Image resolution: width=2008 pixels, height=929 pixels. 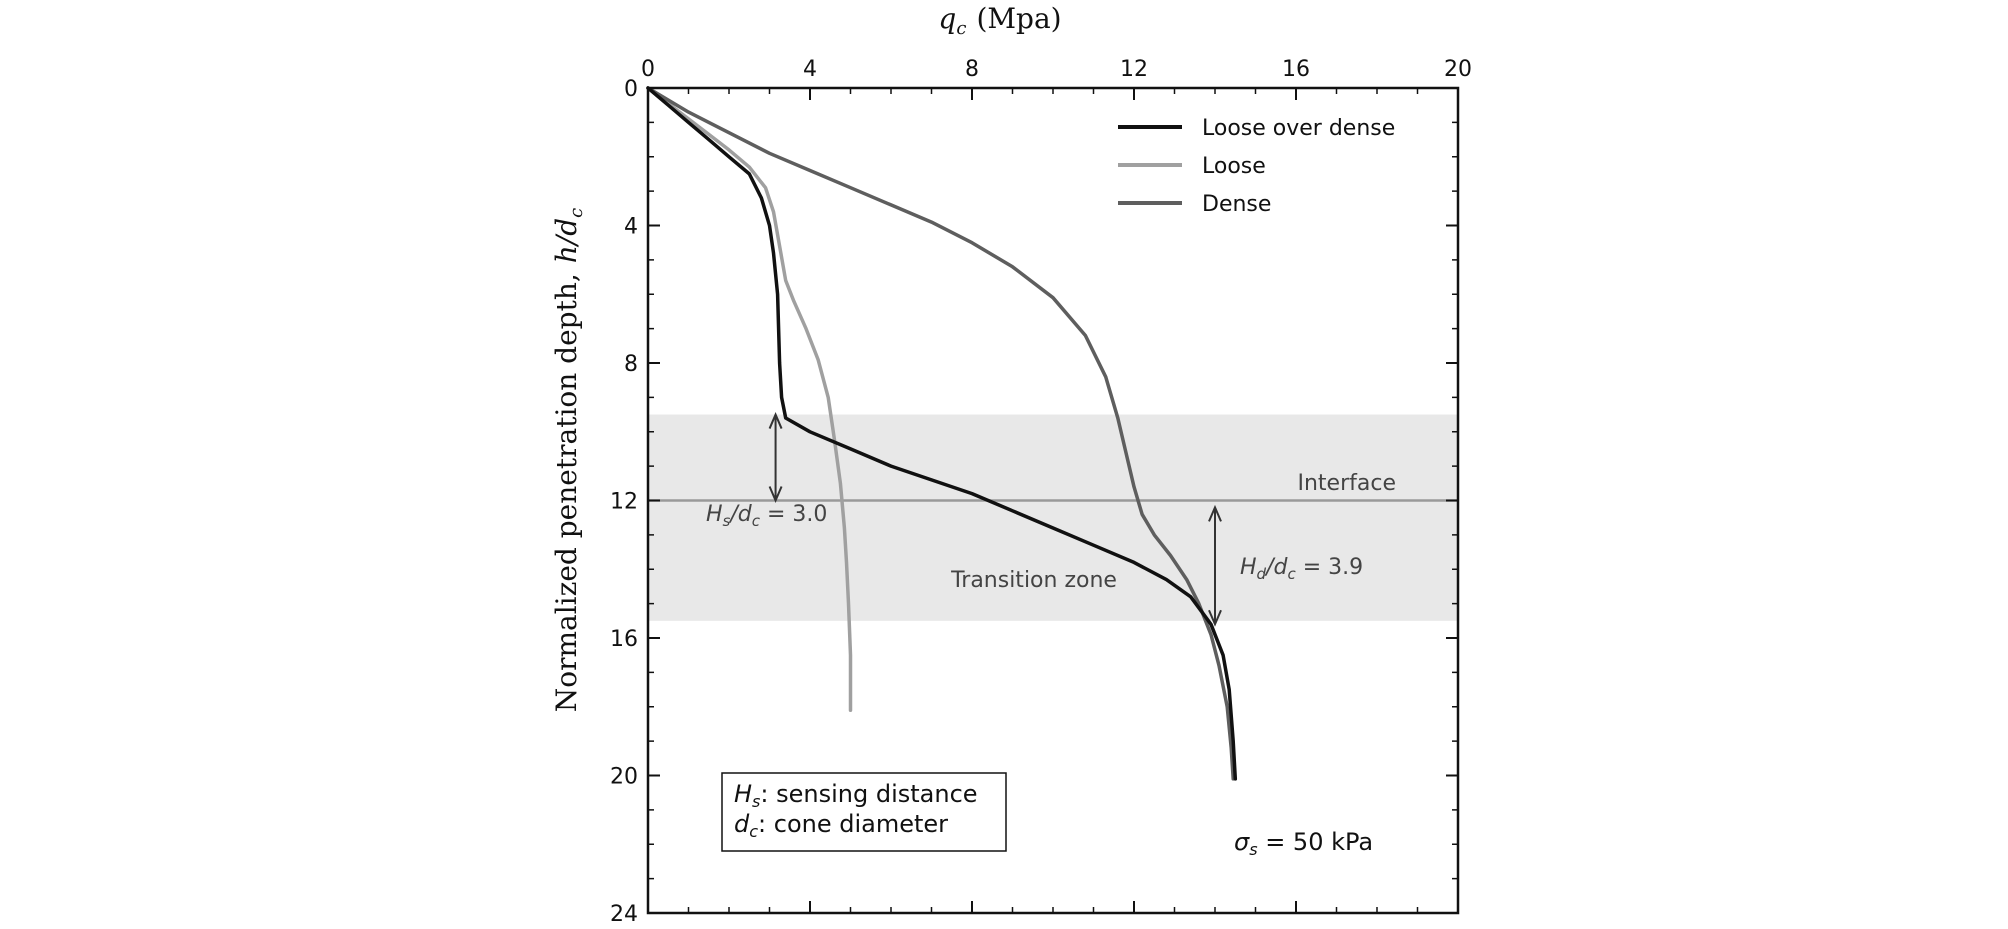 What do you see at coordinates (775, 420) in the screenshot?
I see `sensing-distance-arrow-head-top` at bounding box center [775, 420].